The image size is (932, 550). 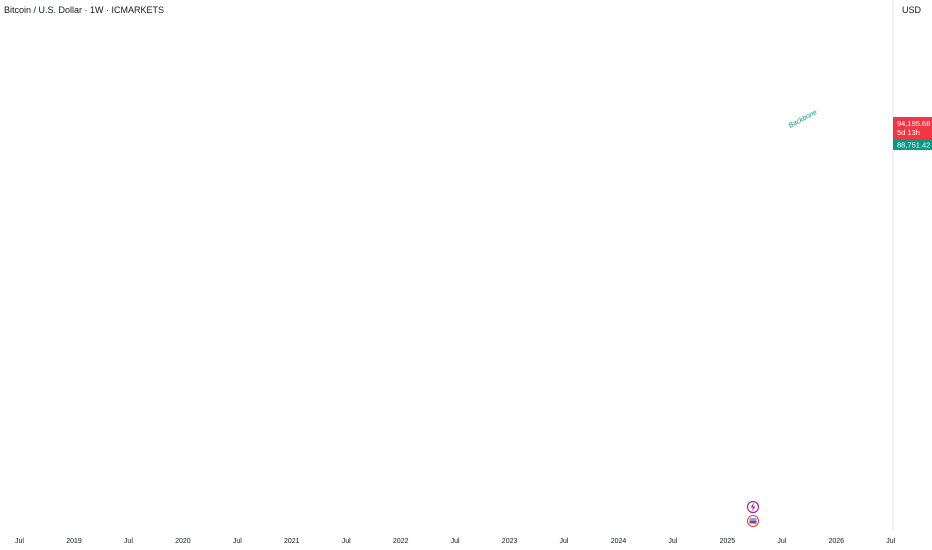 I want to click on current-price-tag: 94,195.68 5d 13h, so click(x=912, y=128).